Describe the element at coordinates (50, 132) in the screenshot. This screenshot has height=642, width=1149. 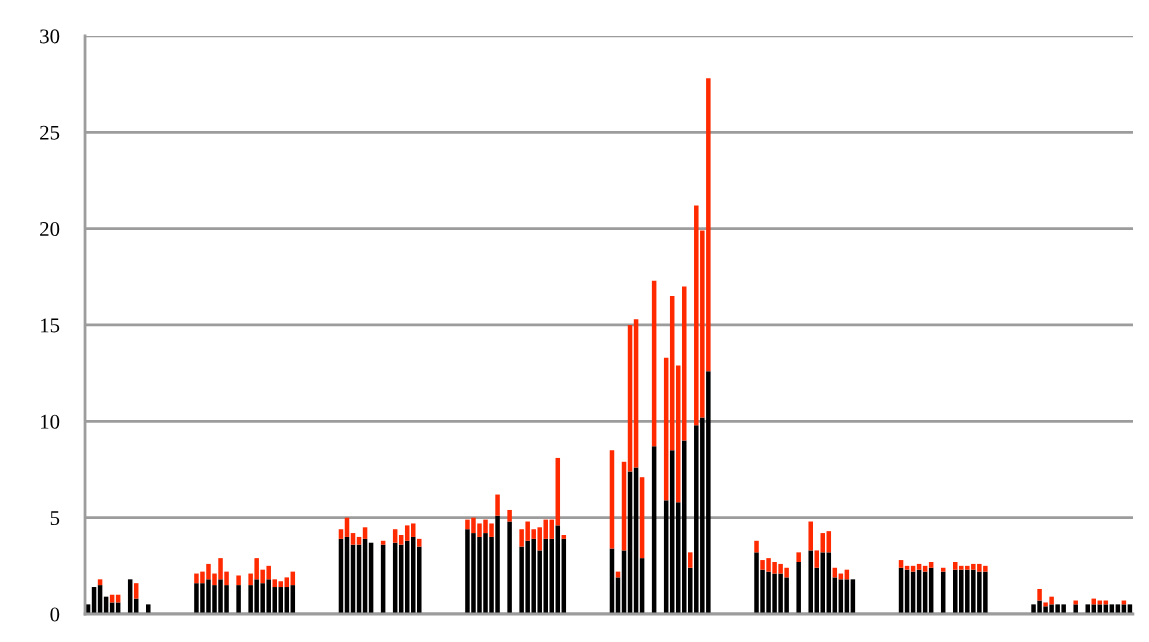
I see `y-tick-label: 25` at that location.